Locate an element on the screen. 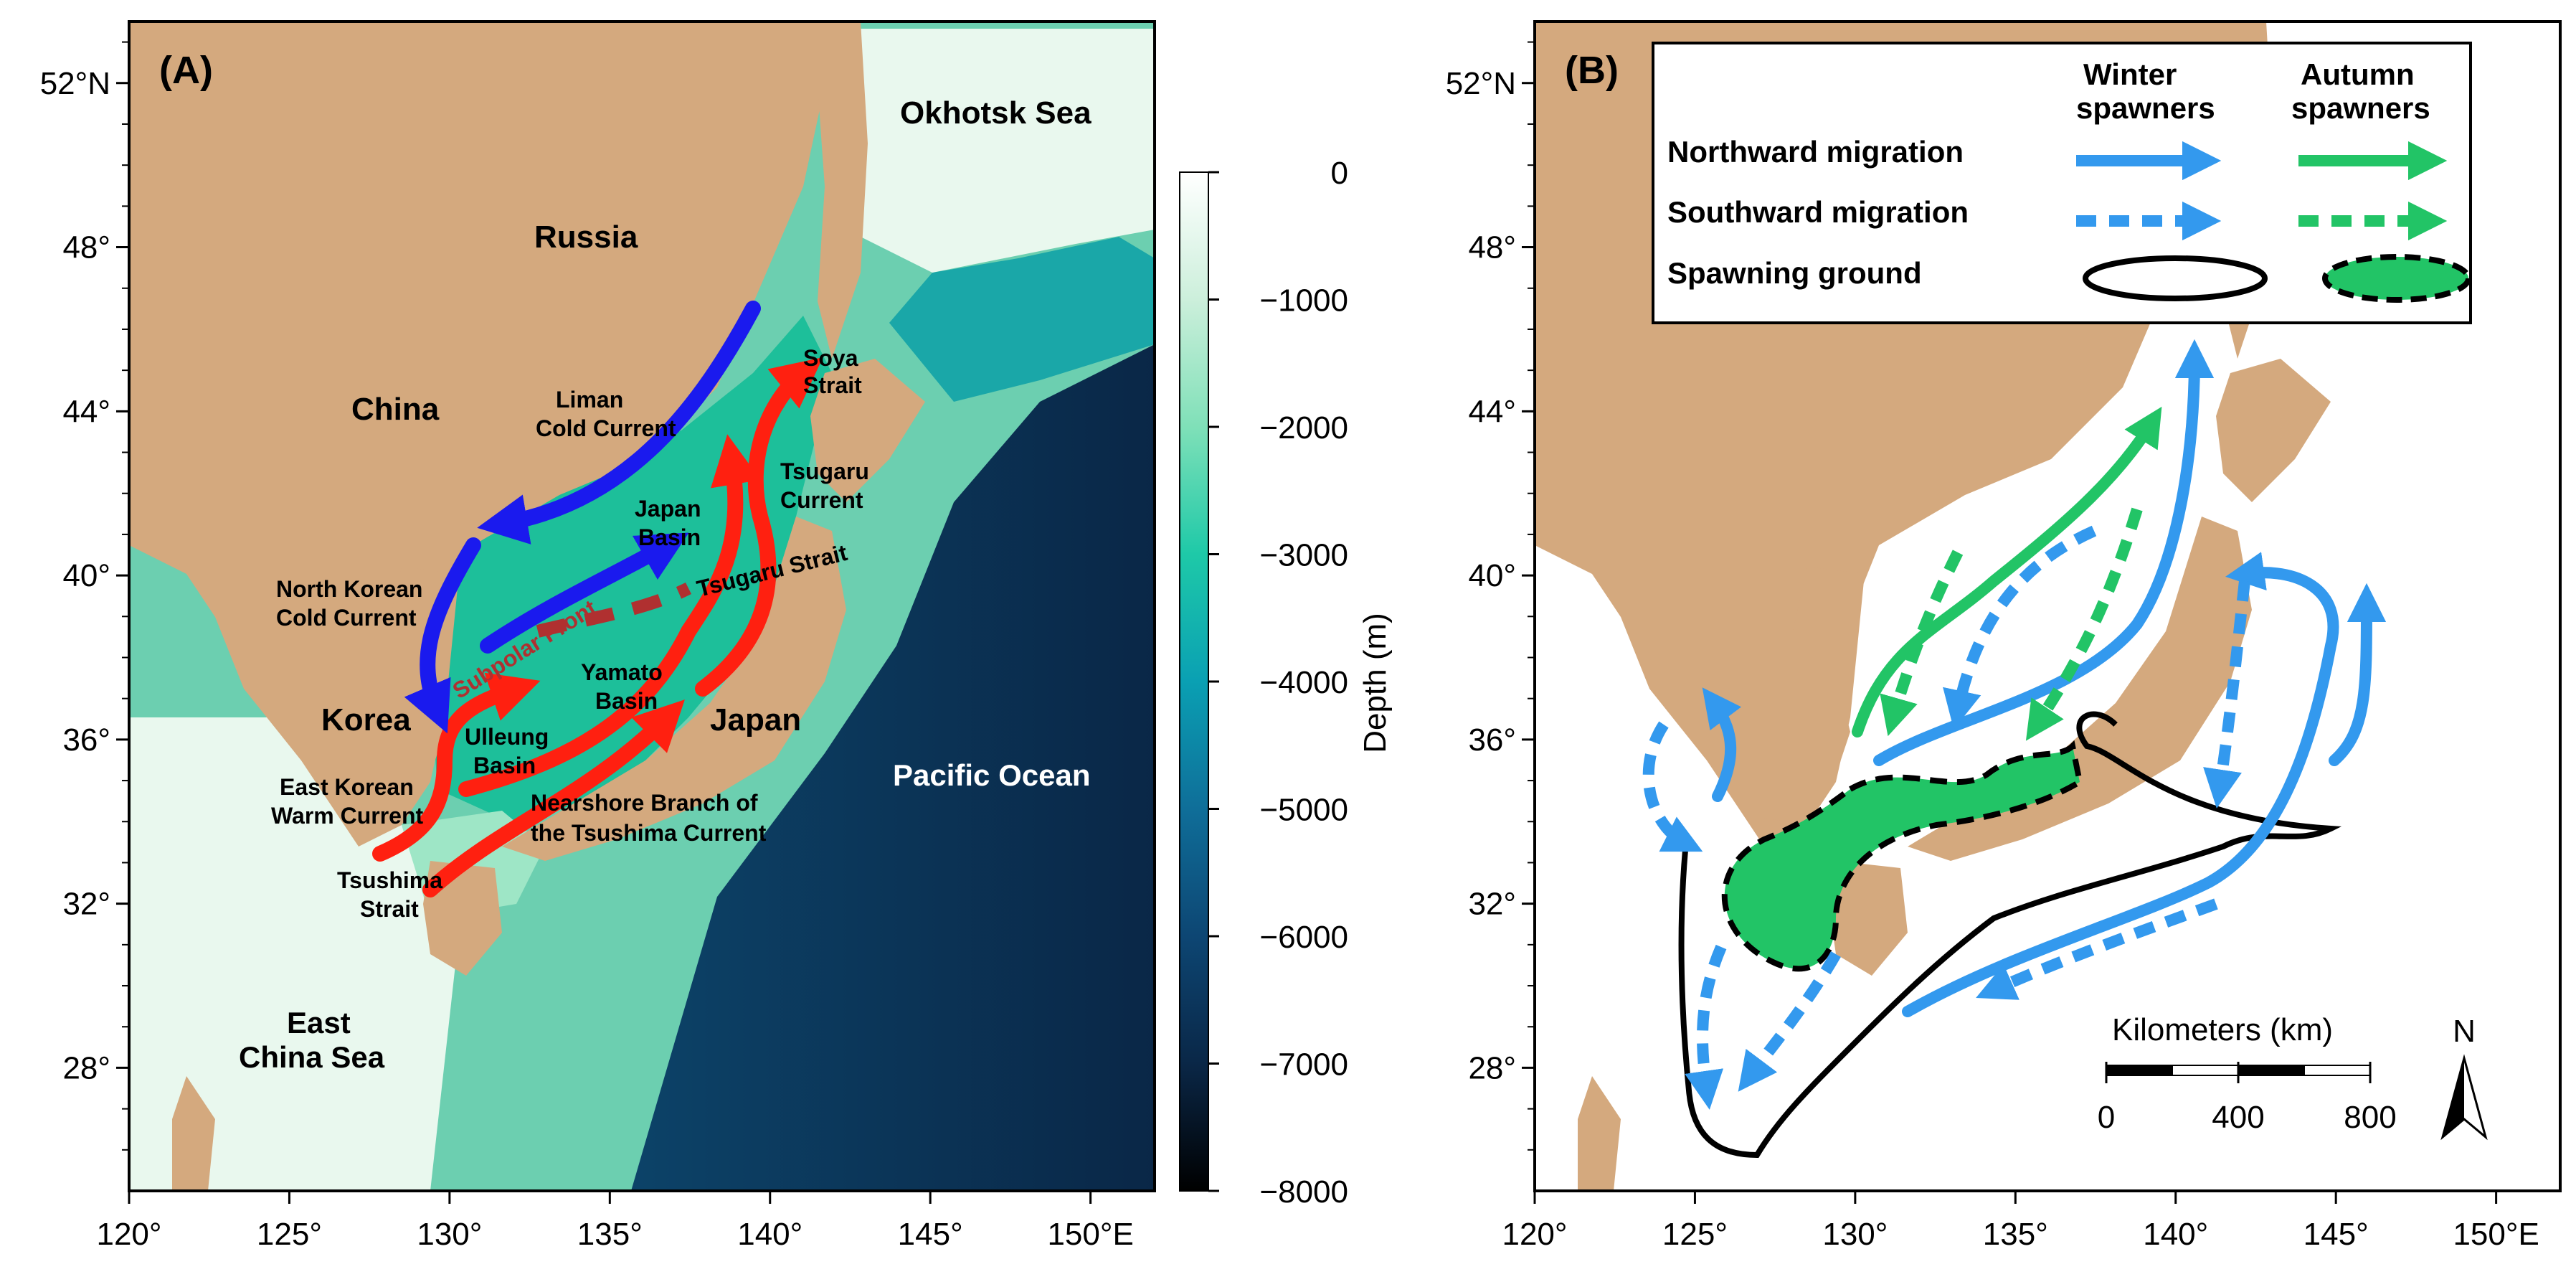 The image size is (2576, 1282). lat-label-a-3: 40° is located at coordinates (86, 575).